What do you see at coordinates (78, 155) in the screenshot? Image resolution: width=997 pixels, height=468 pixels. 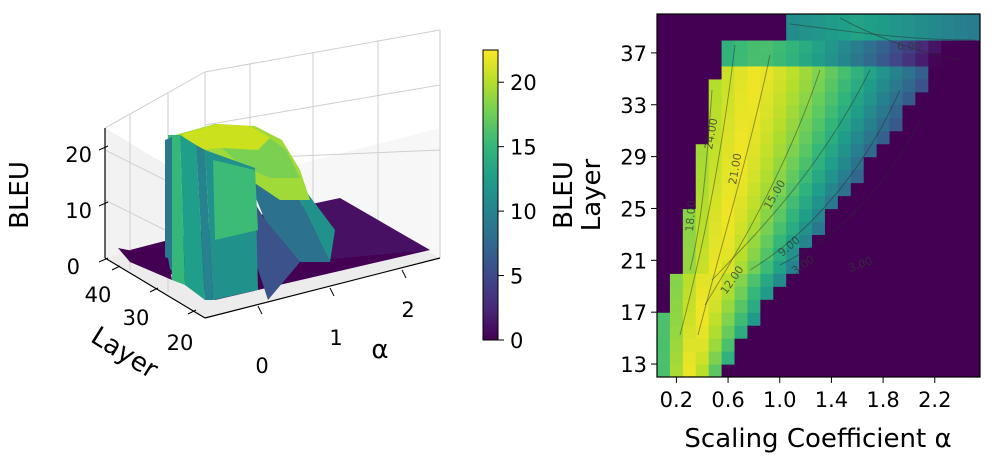 I see `surface-z-tick-label: 20` at bounding box center [78, 155].